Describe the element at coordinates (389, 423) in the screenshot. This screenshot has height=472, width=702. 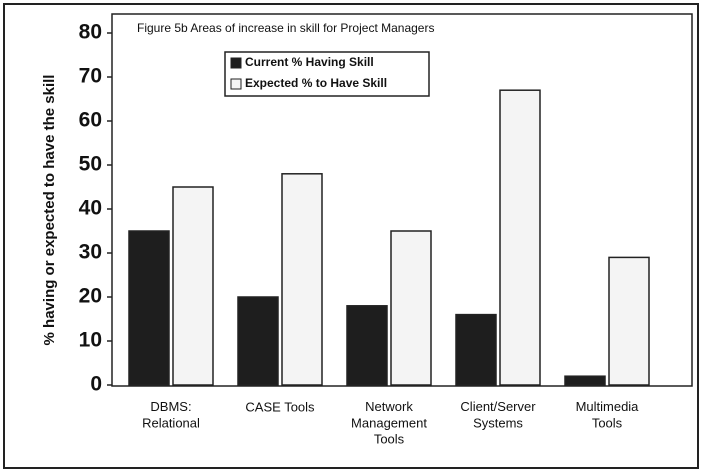
I see `x-tick-label: Network Management Tools` at that location.